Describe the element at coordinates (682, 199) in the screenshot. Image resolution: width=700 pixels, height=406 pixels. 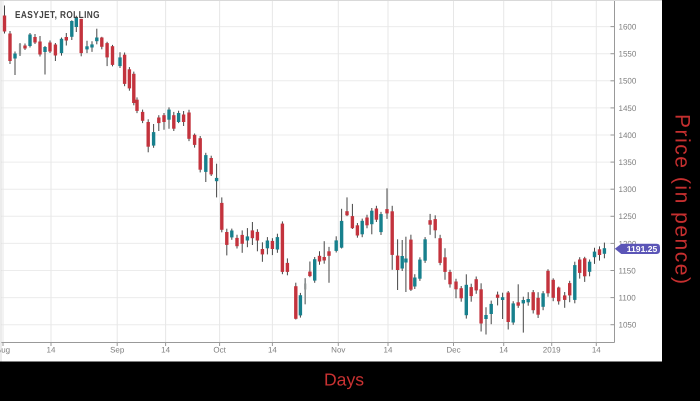
I see `svg-text: Price (in pence)` at that location.